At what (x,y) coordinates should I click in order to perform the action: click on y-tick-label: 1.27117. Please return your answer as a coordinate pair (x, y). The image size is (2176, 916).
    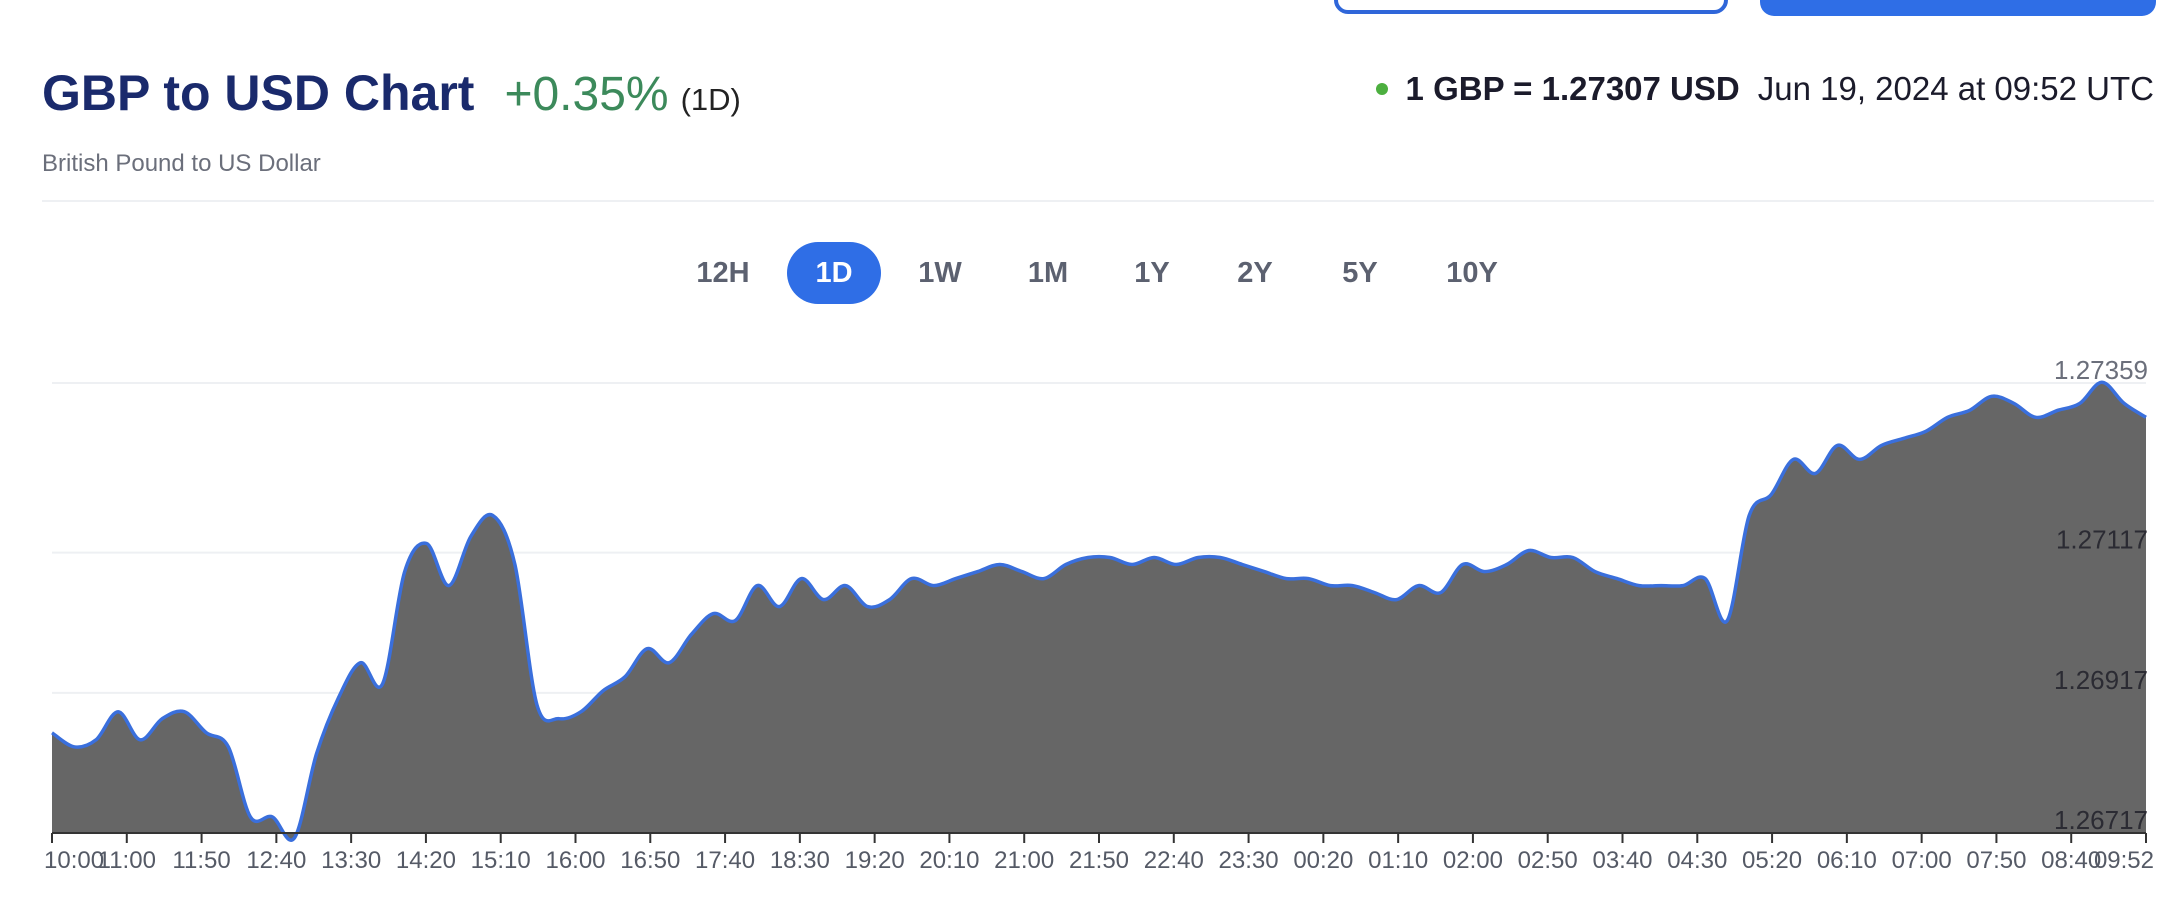
    Looking at the image, I should click on (2102, 540).